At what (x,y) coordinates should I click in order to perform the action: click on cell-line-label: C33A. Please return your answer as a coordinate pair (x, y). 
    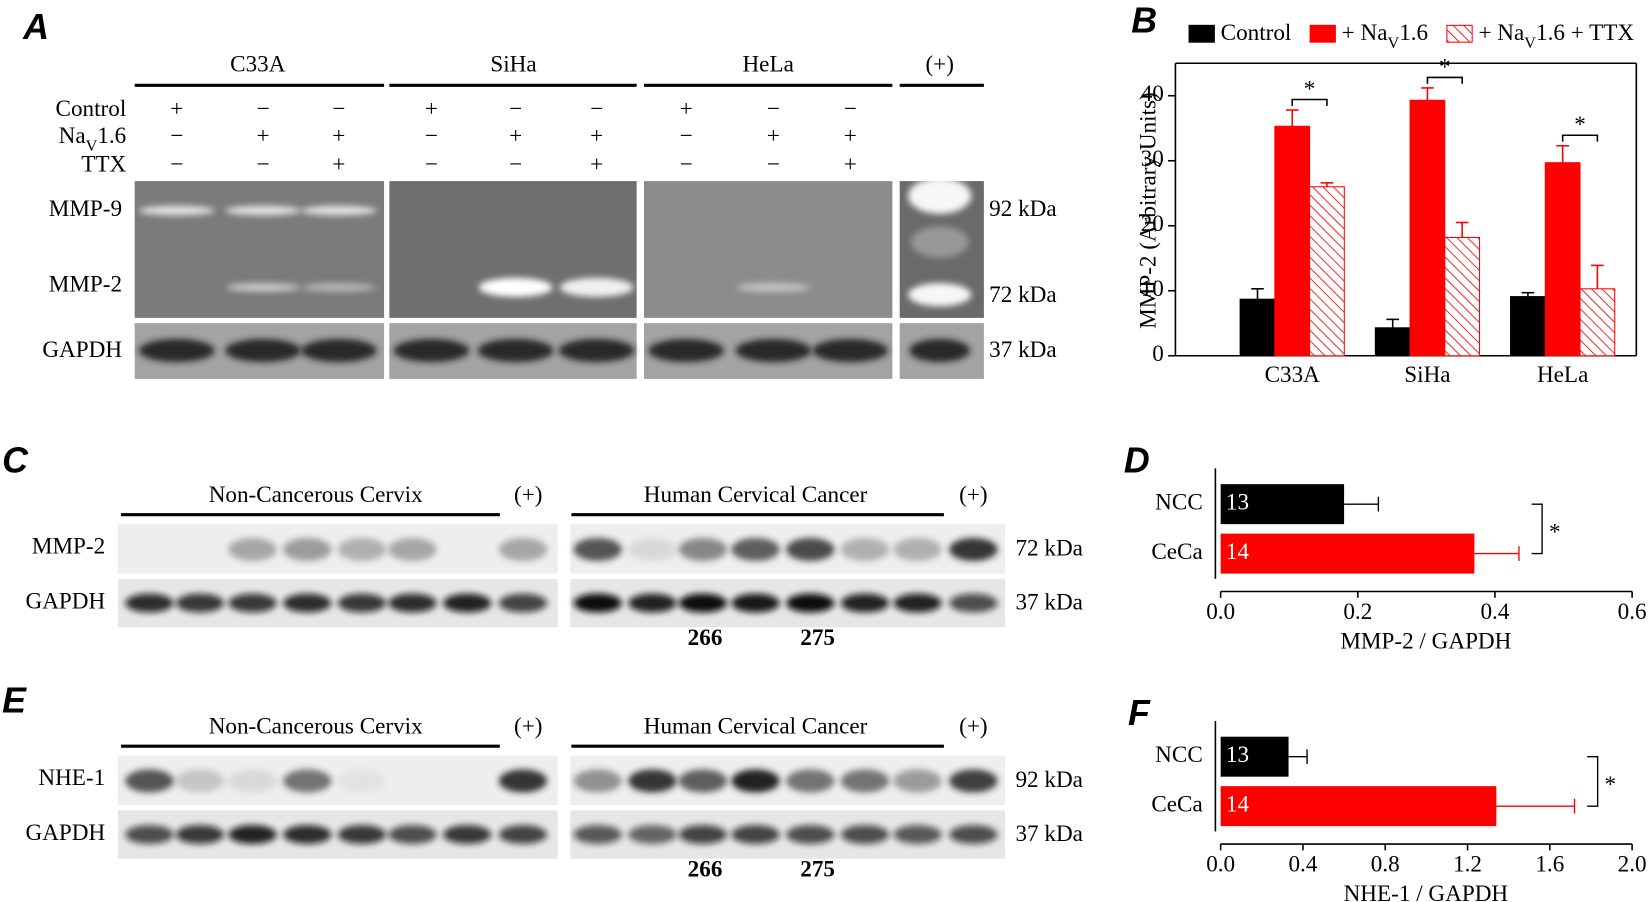
    Looking at the image, I should click on (258, 65).